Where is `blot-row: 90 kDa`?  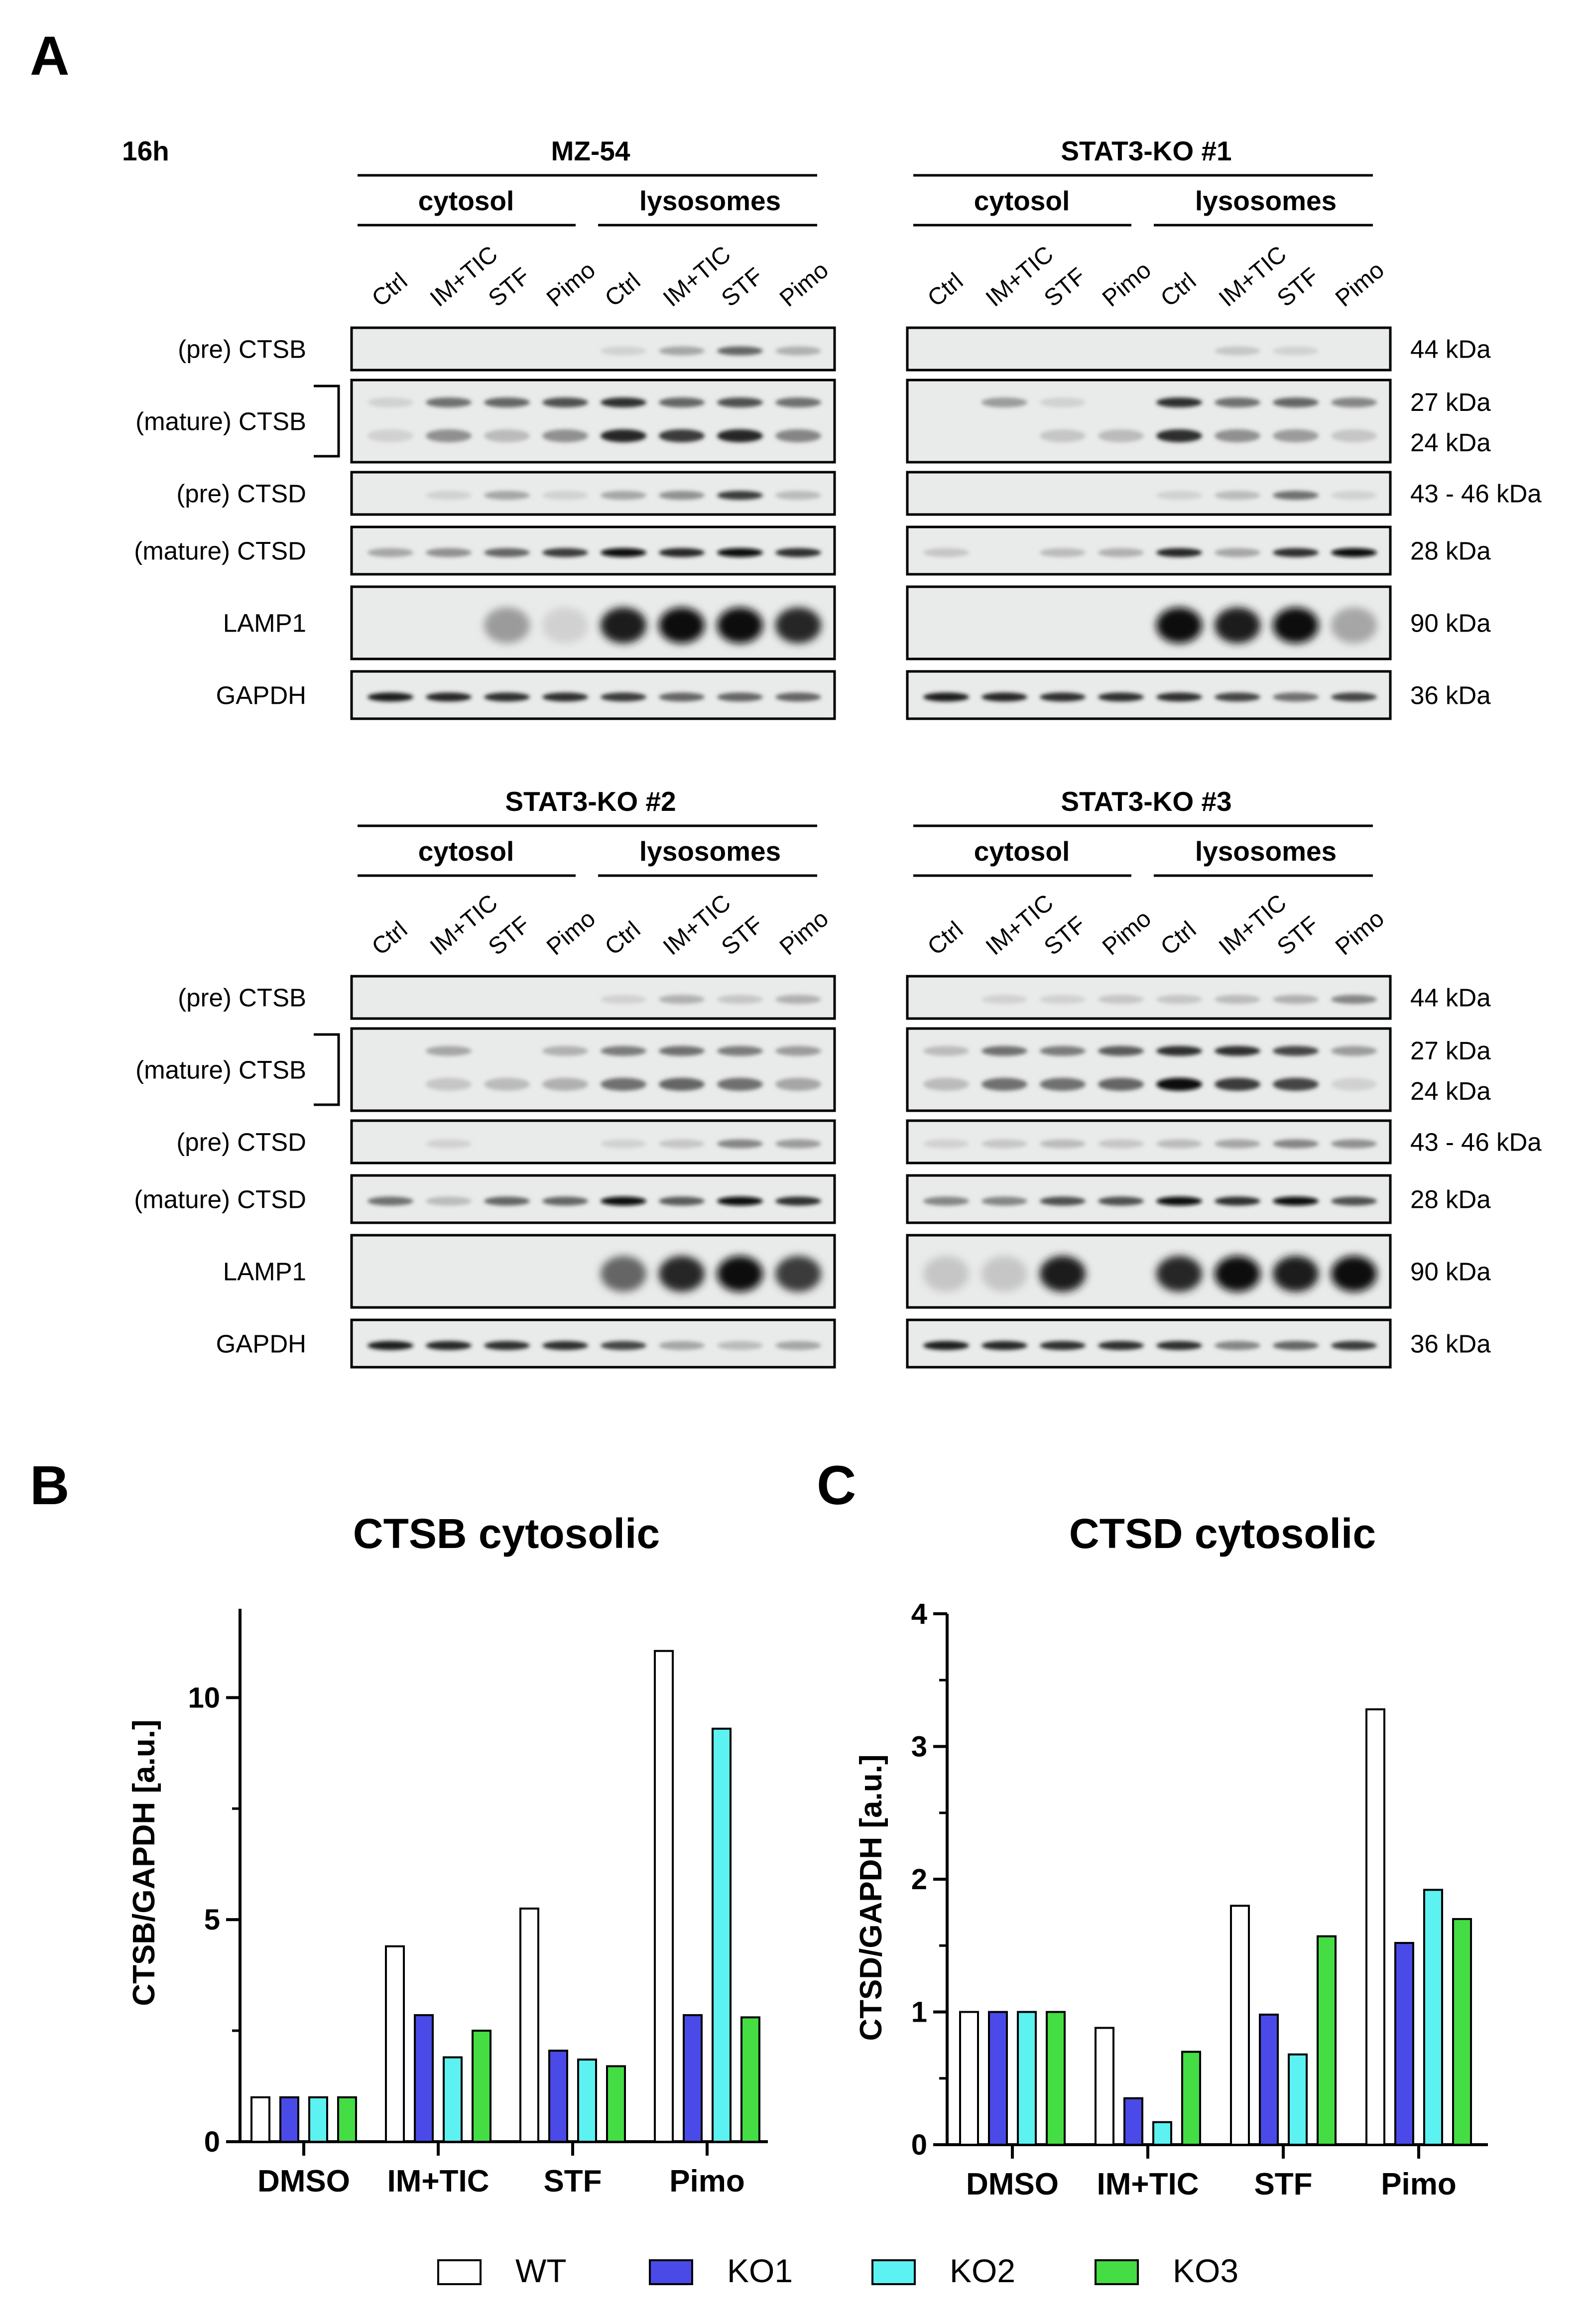 blot-row: 90 kDa is located at coordinates (1198, 1272).